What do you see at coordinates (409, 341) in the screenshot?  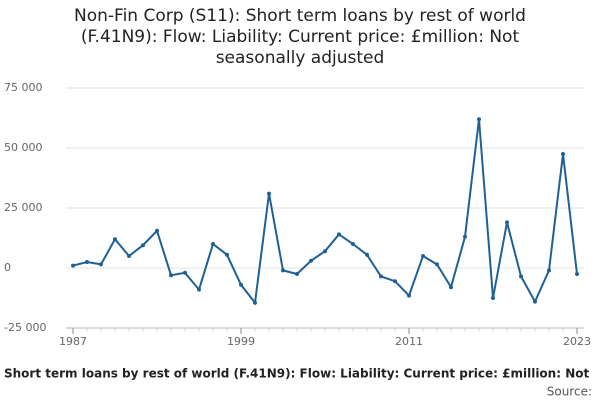 I see `x-tick-label: 2011` at bounding box center [409, 341].